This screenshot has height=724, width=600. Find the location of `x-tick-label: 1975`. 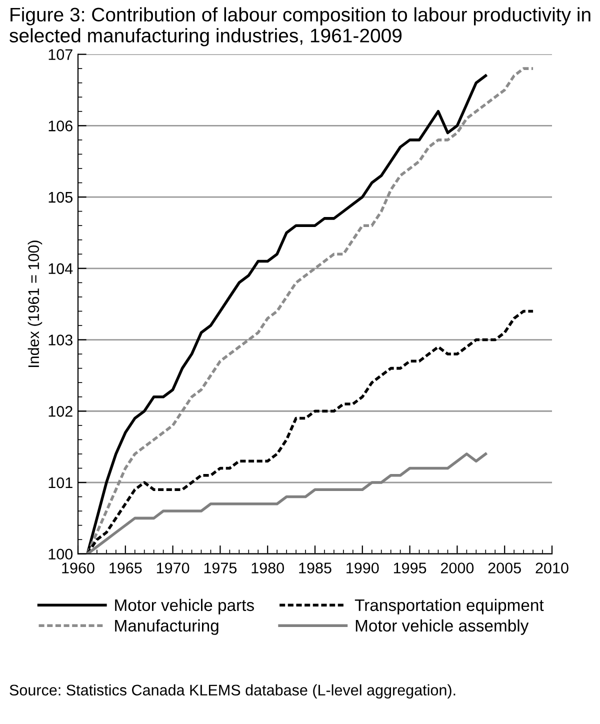

x-tick-label: 1975 is located at coordinates (220, 568).